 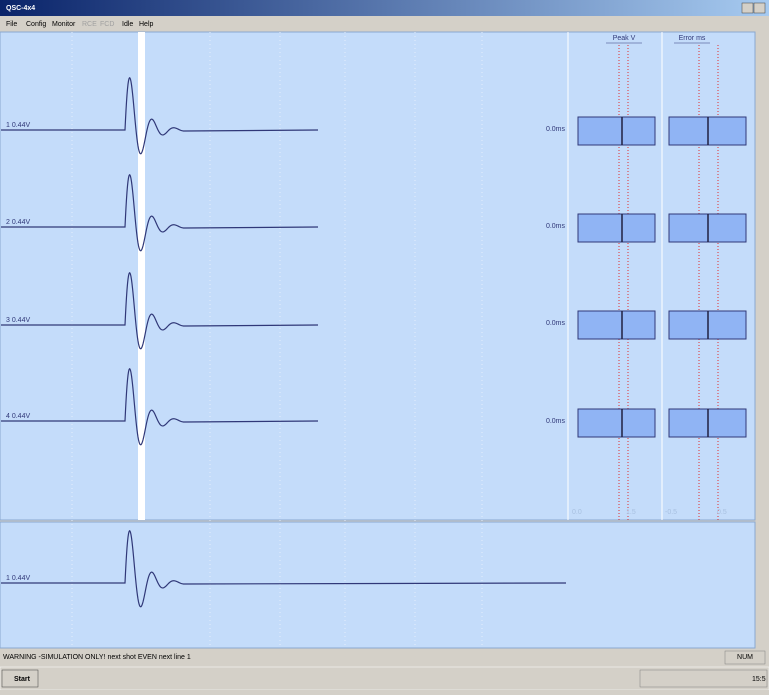 What do you see at coordinates (18, 416) in the screenshot?
I see `channel-label: 4 0.44V` at bounding box center [18, 416].